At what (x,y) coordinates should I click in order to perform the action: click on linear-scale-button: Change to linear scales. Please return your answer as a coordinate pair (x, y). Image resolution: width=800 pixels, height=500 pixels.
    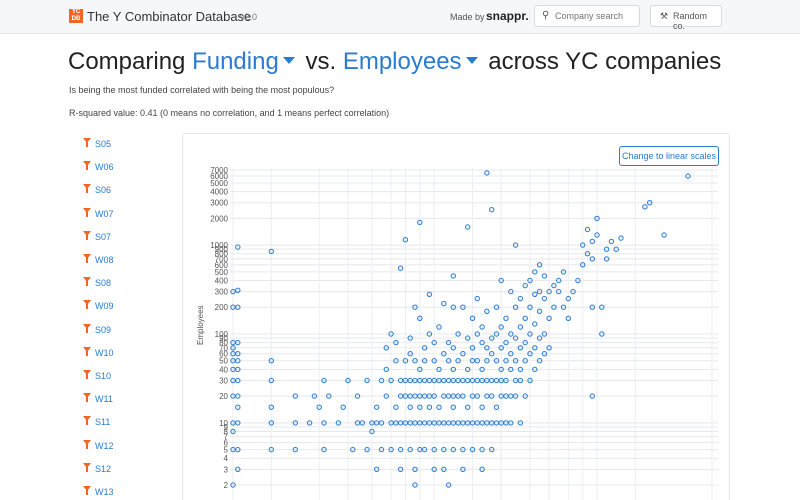
    Looking at the image, I should click on (669, 156).